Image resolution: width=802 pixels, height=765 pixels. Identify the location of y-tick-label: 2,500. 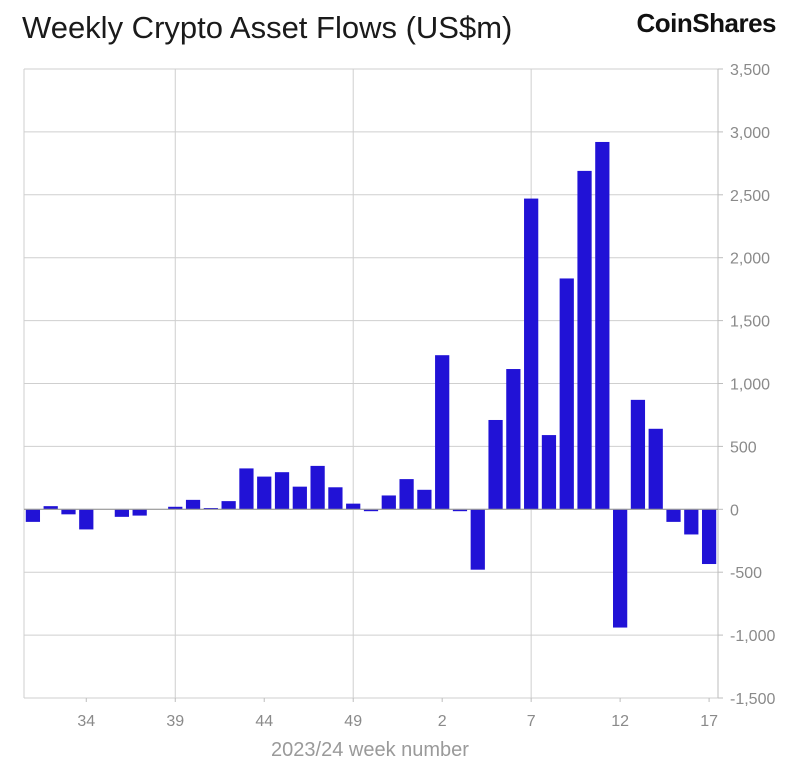
(750, 196).